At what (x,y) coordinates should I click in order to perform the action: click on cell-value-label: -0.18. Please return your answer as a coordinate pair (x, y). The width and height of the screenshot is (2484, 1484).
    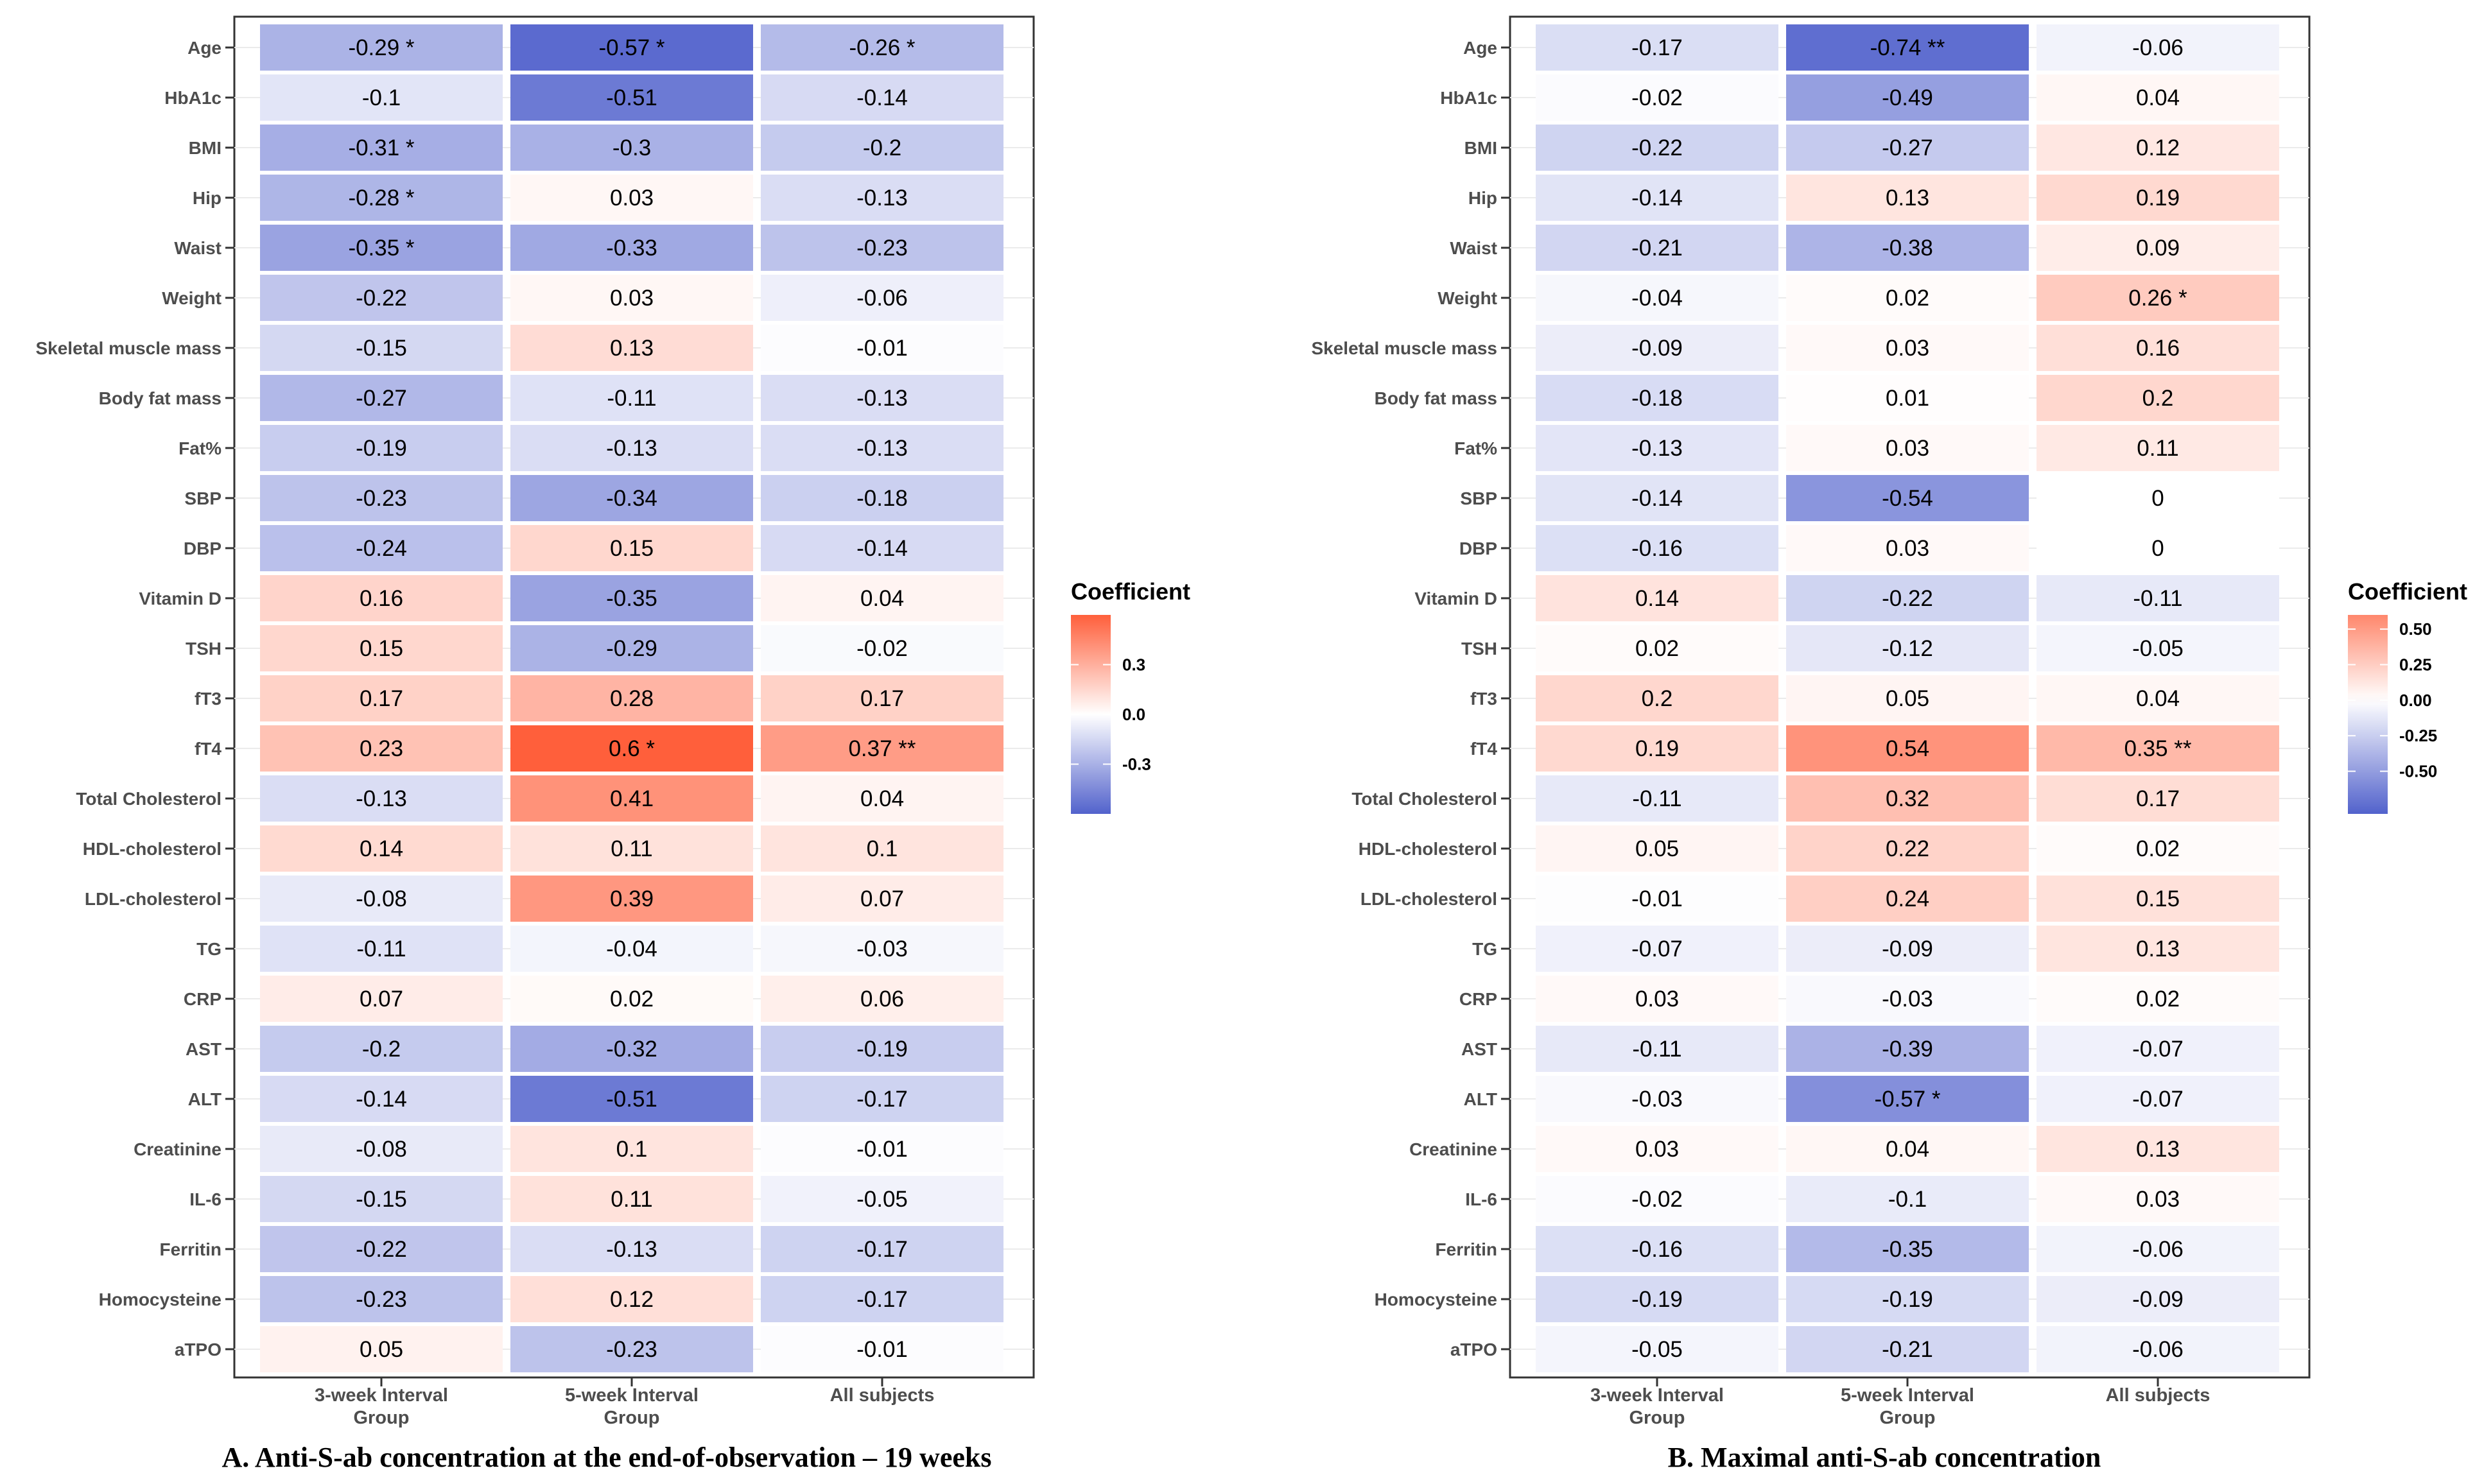
    Looking at the image, I should click on (1657, 398).